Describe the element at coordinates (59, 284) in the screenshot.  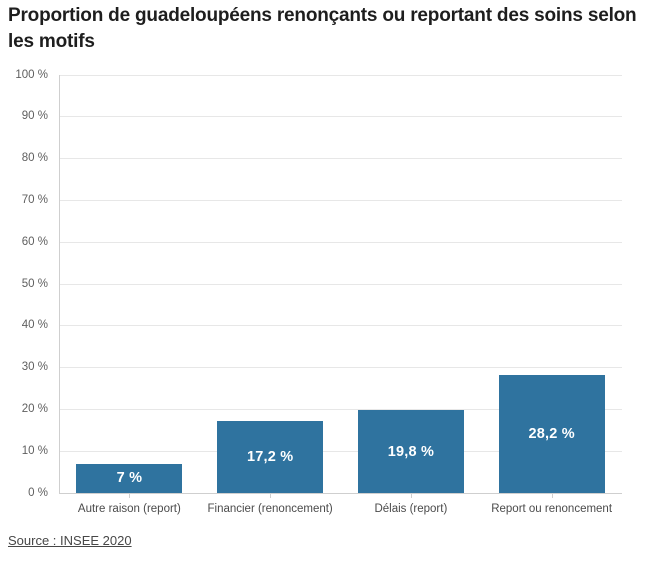
I see `y-axis-line` at that location.